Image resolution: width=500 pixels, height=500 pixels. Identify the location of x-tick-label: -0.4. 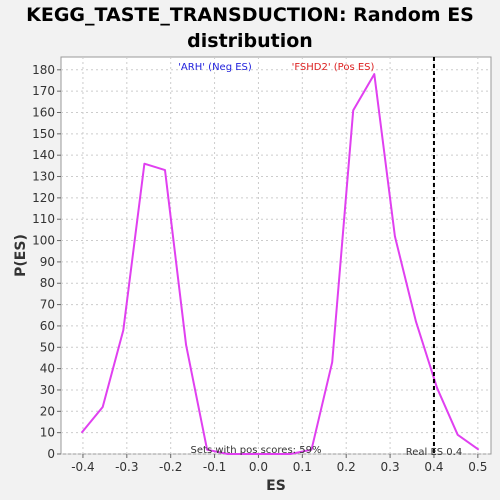
(82, 467).